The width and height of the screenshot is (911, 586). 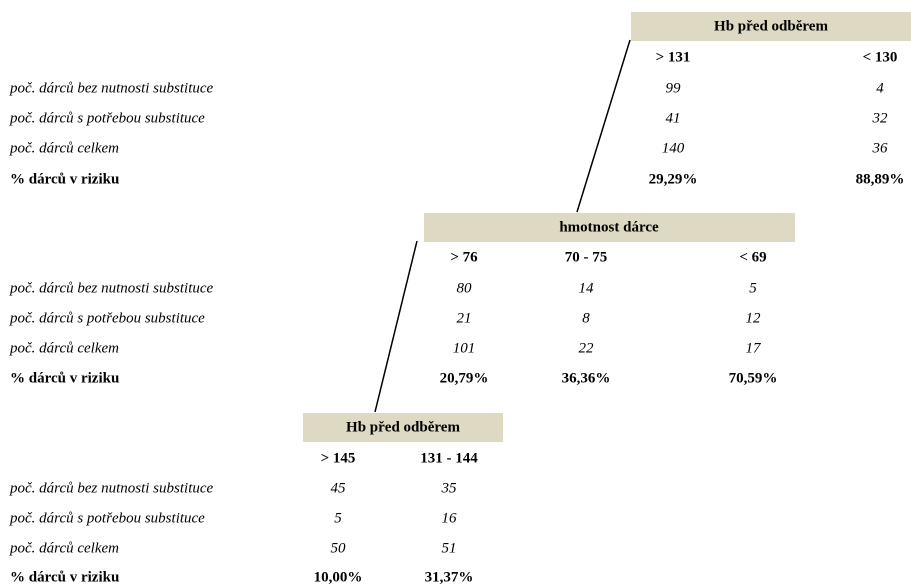 What do you see at coordinates (464, 378) in the screenshot?
I see `cell: 20,79%` at bounding box center [464, 378].